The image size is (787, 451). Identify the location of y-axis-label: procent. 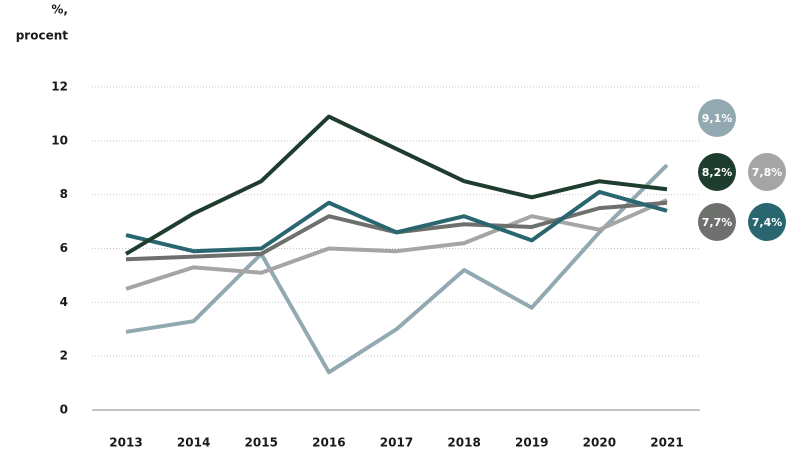
(42, 36).